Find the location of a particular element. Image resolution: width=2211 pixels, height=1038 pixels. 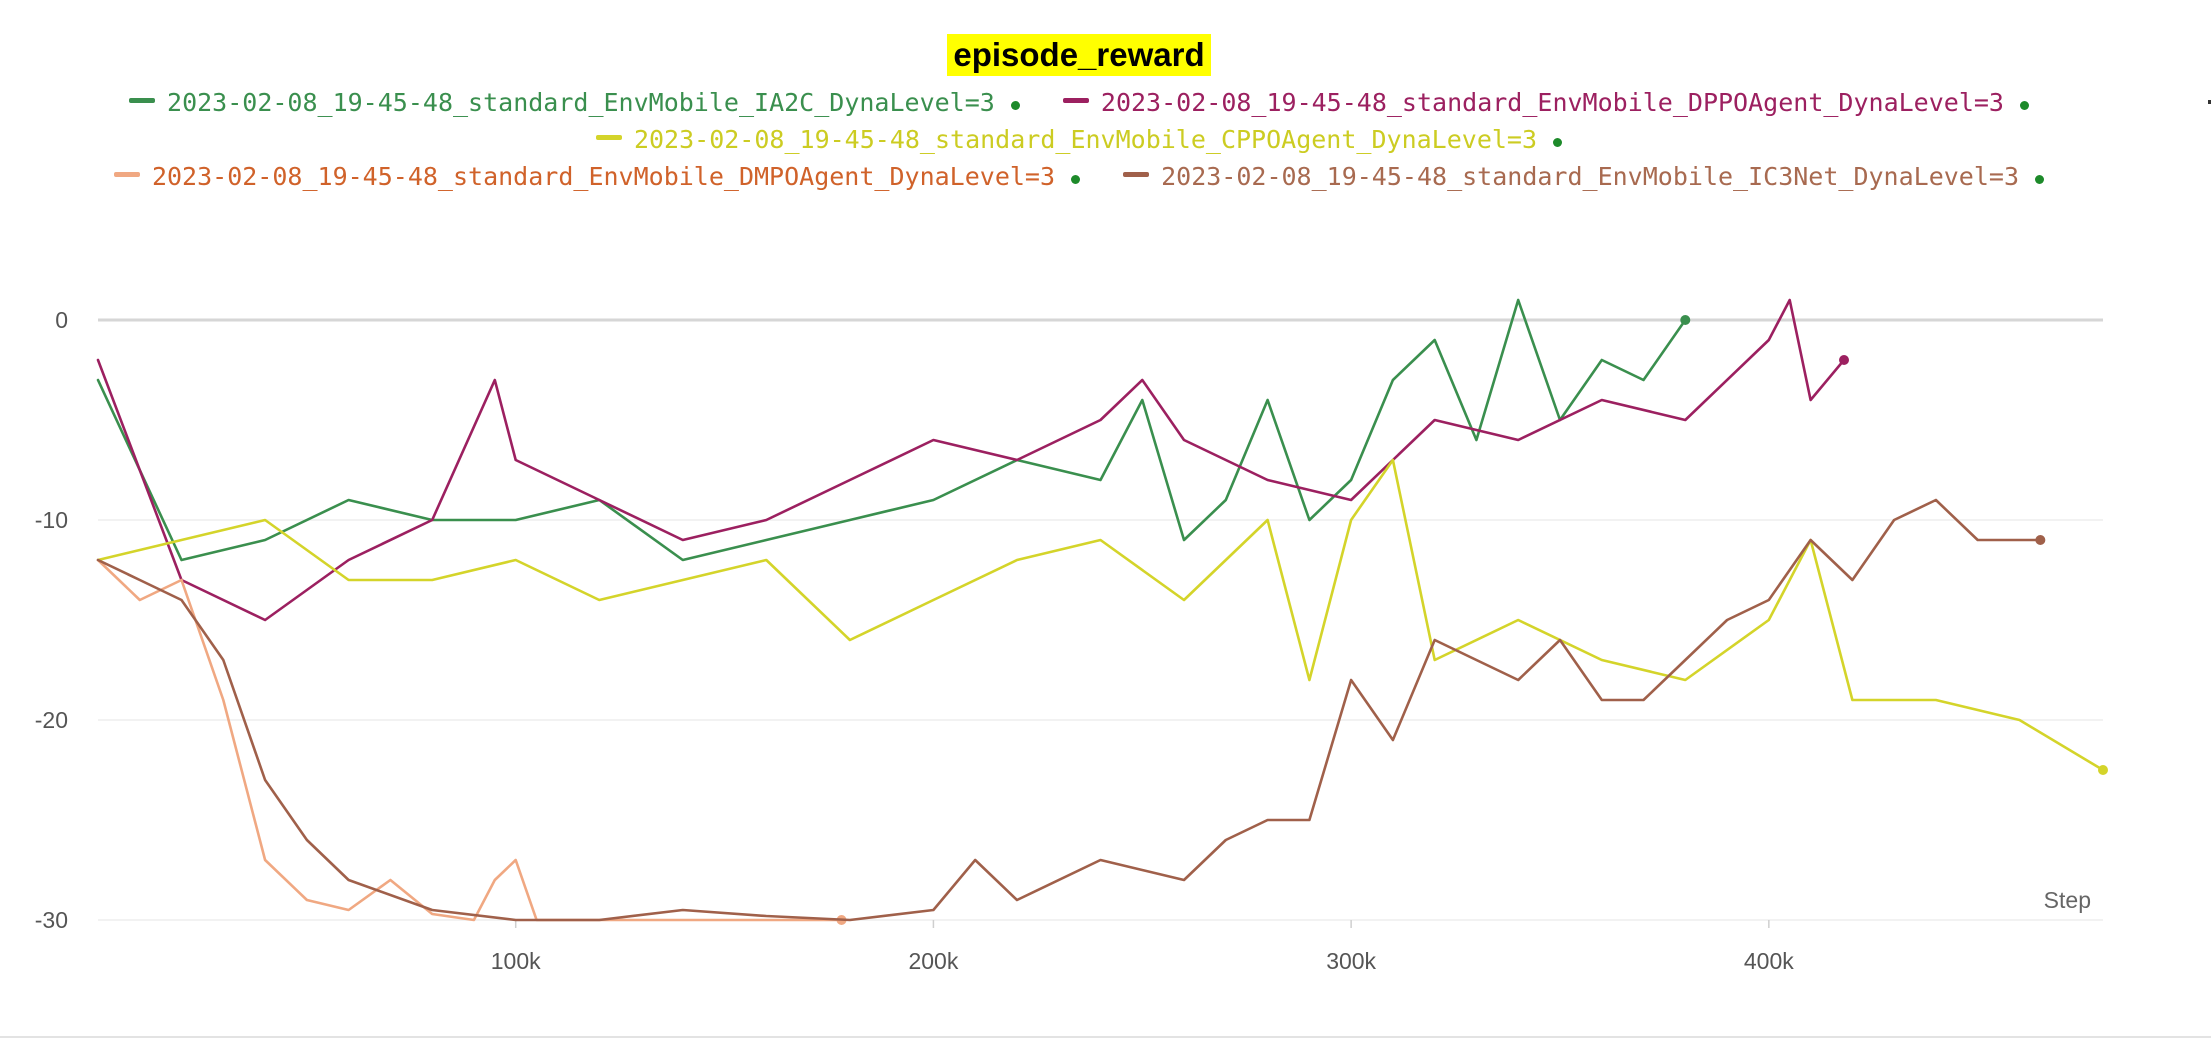

x-tick-label: 300k is located at coordinates (1351, 961).